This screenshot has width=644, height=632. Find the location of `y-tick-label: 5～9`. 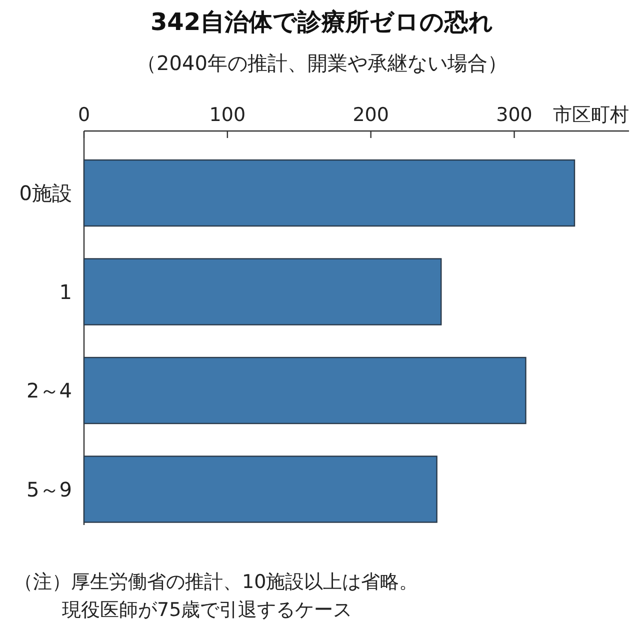

y-tick-label: 5～9 is located at coordinates (49, 489).